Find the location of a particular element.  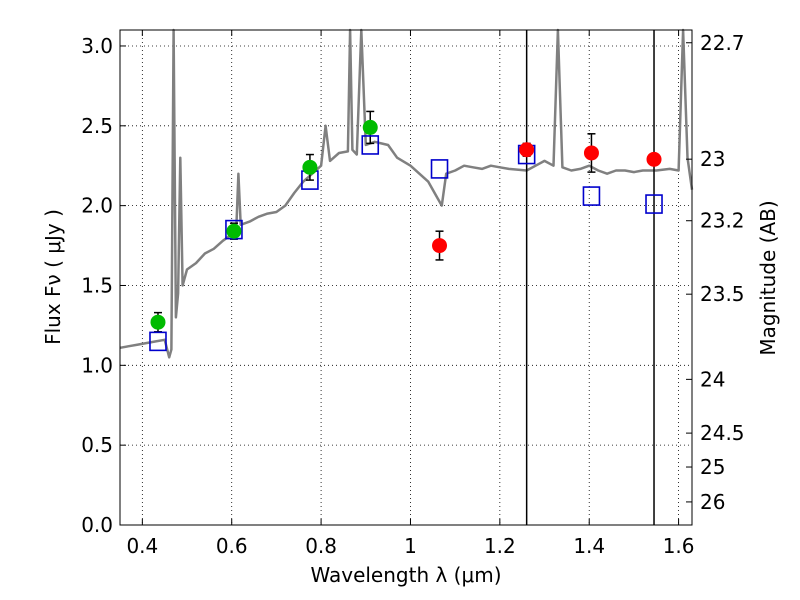

y2-tick-label: 22.7 is located at coordinates (722, 43).